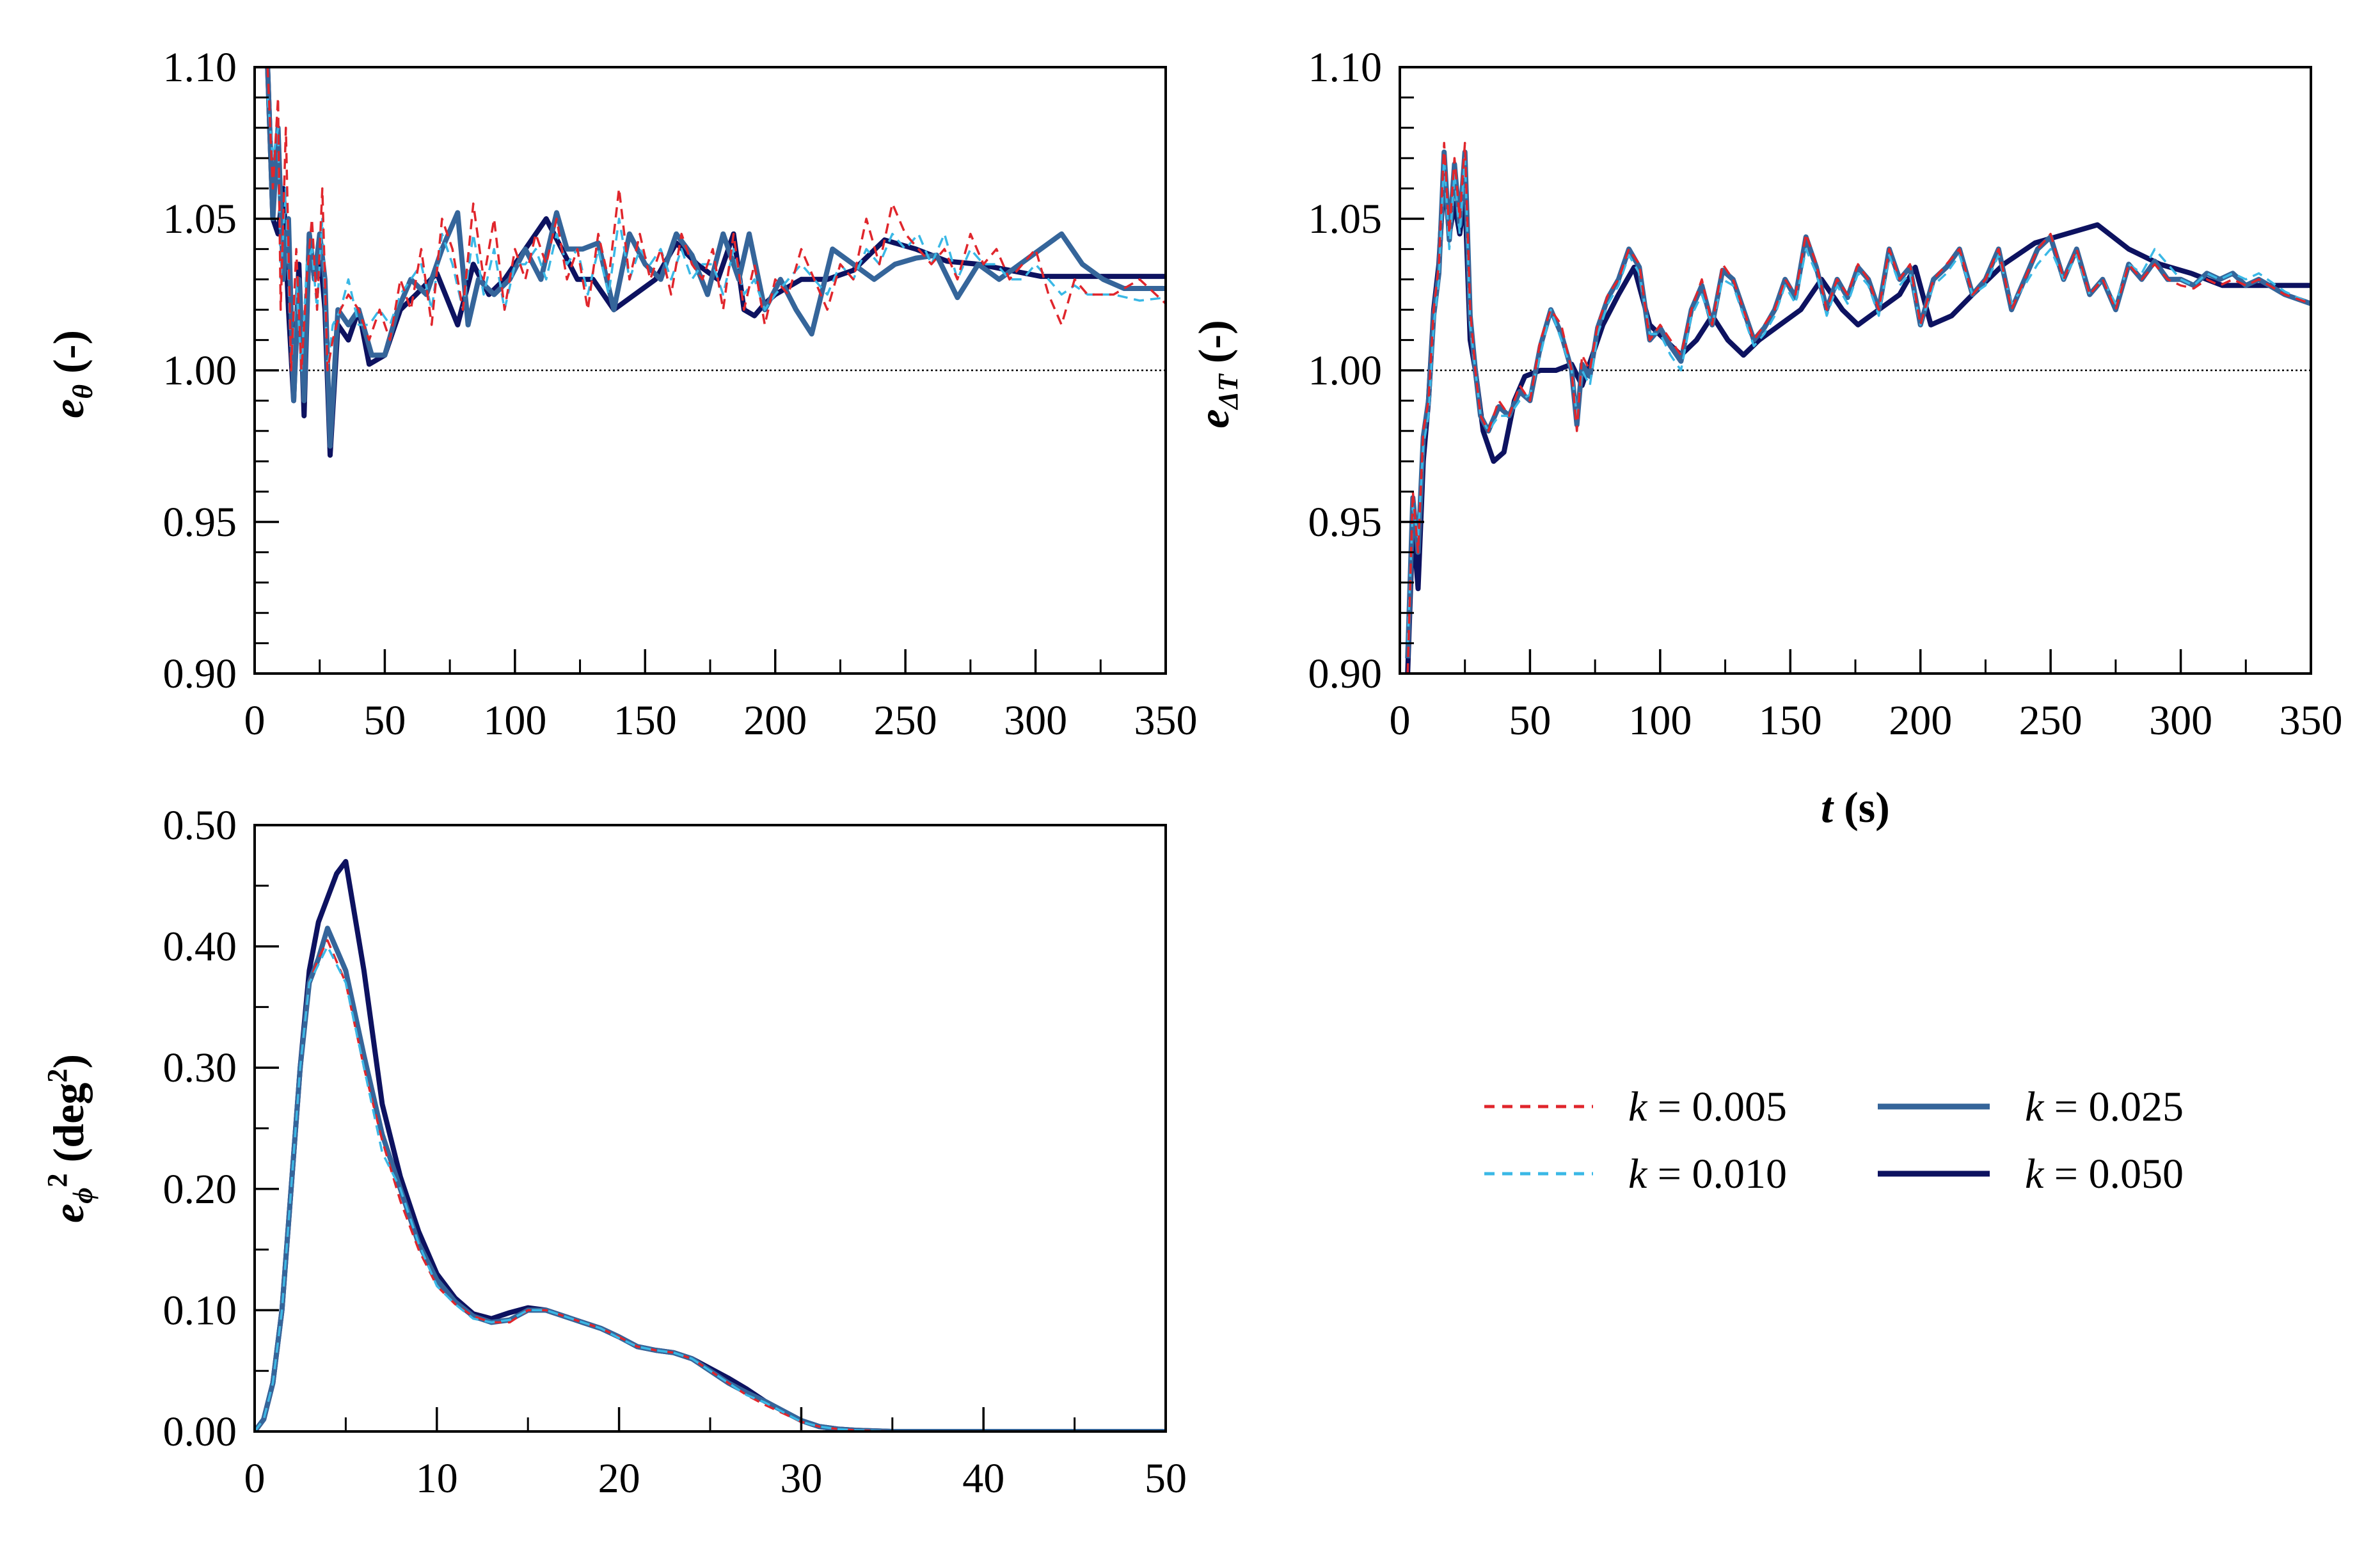 The image size is (2380, 1553). What do you see at coordinates (57, 1180) in the screenshot?
I see `y-label-sup: 2` at bounding box center [57, 1180].